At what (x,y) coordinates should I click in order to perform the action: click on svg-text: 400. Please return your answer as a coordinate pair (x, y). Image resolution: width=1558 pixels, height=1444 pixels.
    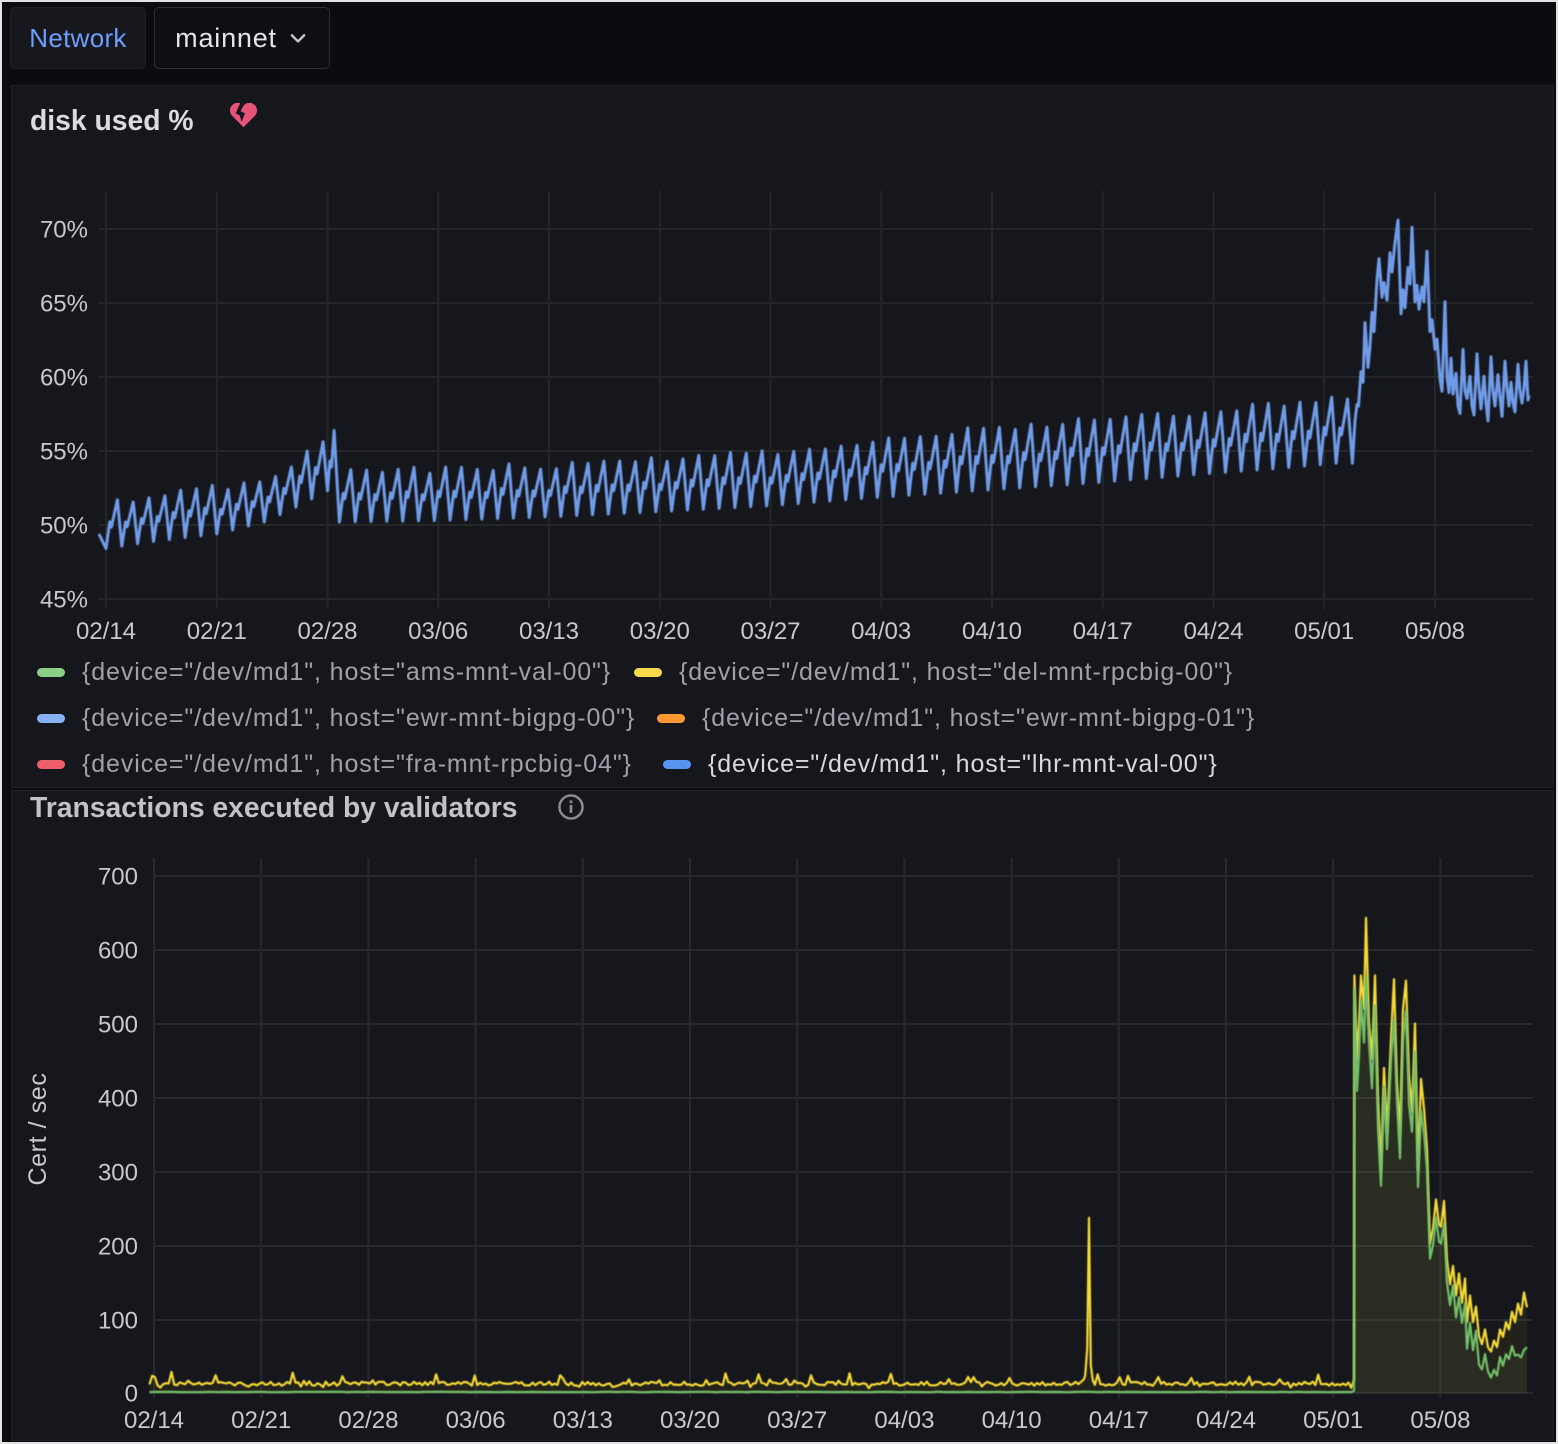
    Looking at the image, I should click on (118, 1099).